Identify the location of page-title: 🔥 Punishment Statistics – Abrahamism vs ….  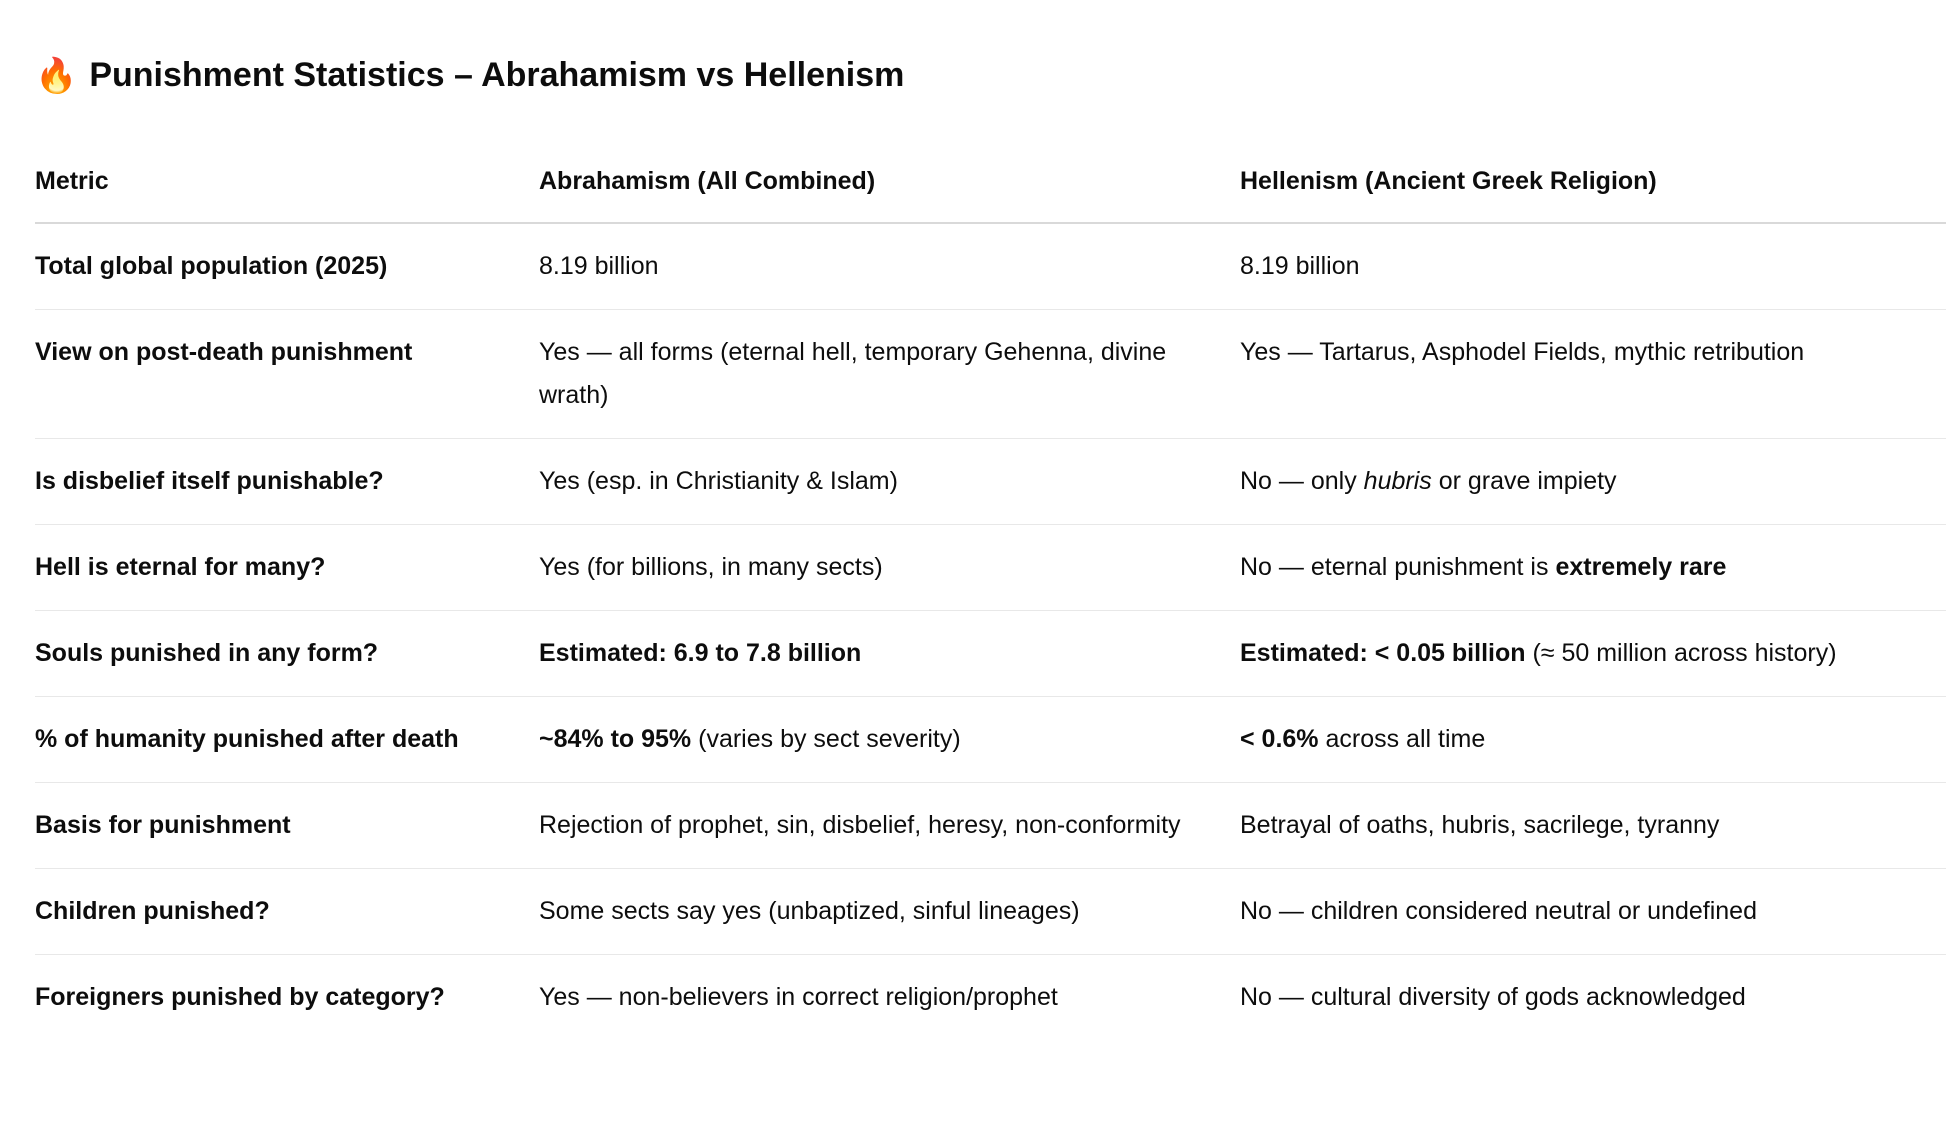
(469, 75).